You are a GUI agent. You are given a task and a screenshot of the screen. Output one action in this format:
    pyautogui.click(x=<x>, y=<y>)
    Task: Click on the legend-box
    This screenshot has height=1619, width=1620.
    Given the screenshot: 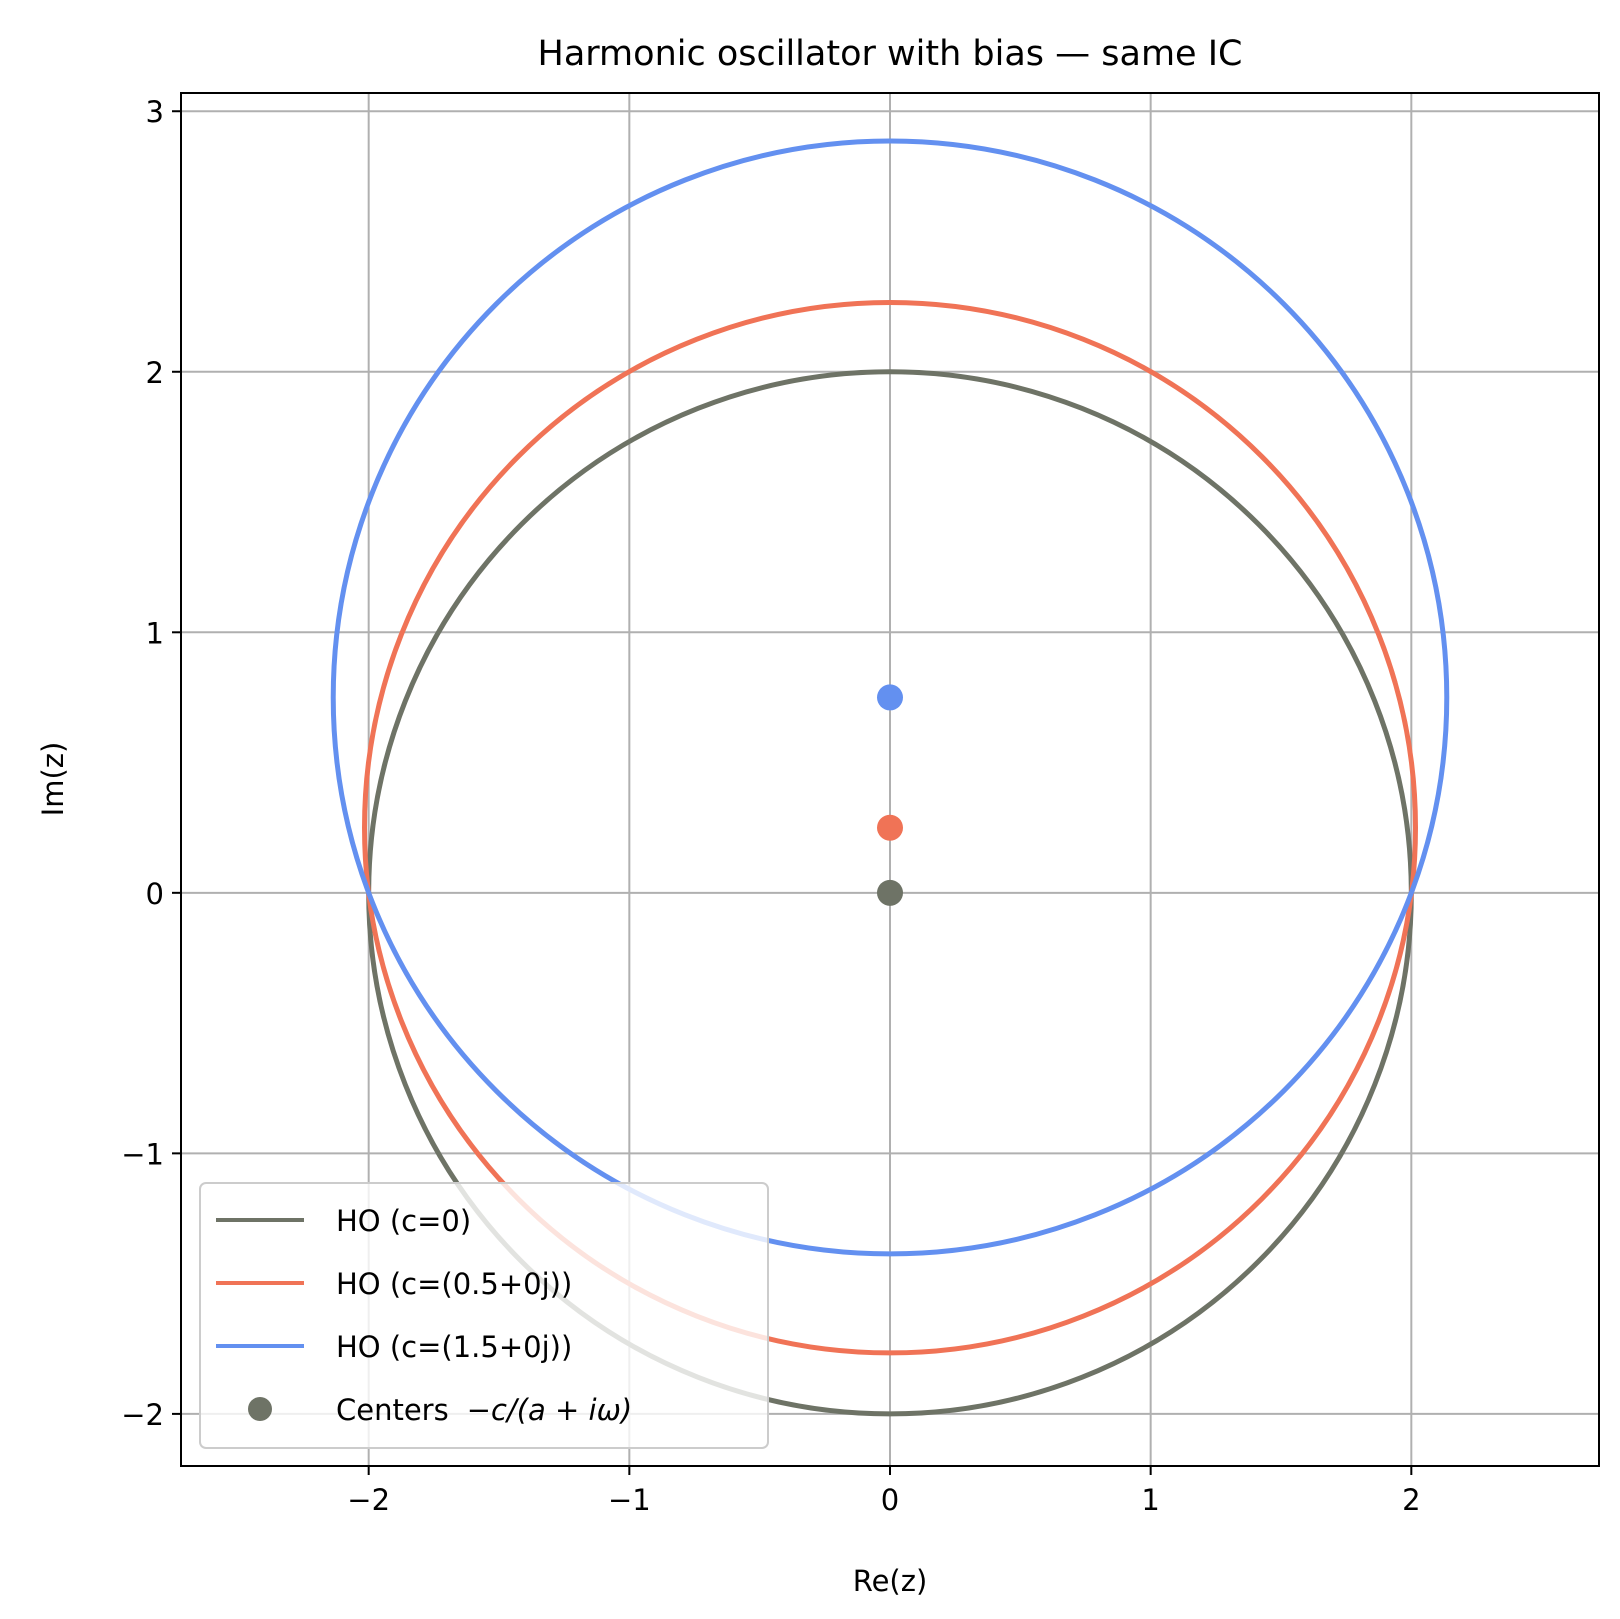 What is the action you would take?
    pyautogui.click(x=484, y=1315)
    